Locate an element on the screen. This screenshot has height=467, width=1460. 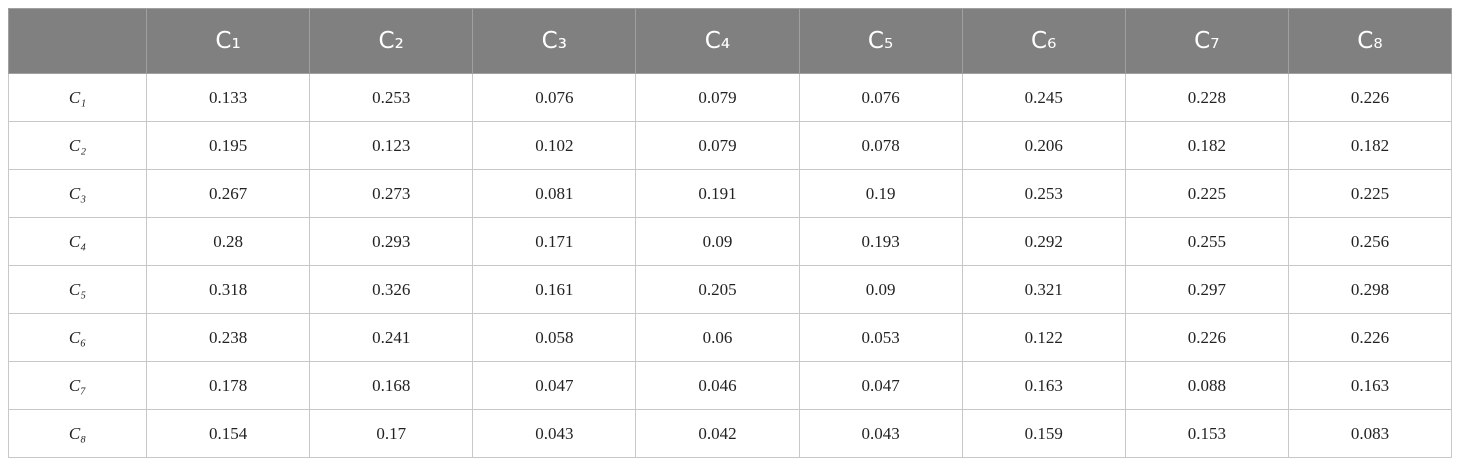
cell: 0.123 is located at coordinates (391, 145).